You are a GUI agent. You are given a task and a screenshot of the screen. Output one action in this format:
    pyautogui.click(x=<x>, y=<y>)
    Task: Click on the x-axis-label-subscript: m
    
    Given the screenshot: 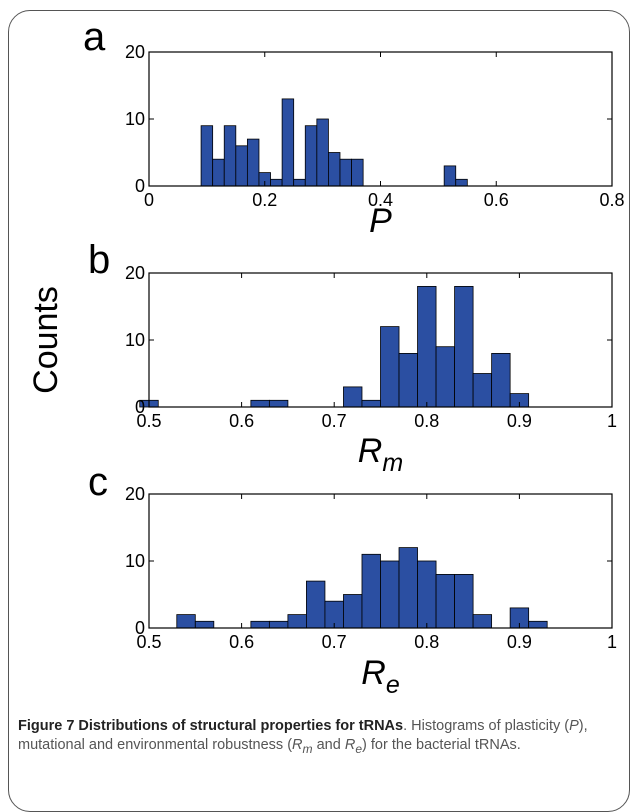 What is the action you would take?
    pyautogui.click(x=392, y=463)
    